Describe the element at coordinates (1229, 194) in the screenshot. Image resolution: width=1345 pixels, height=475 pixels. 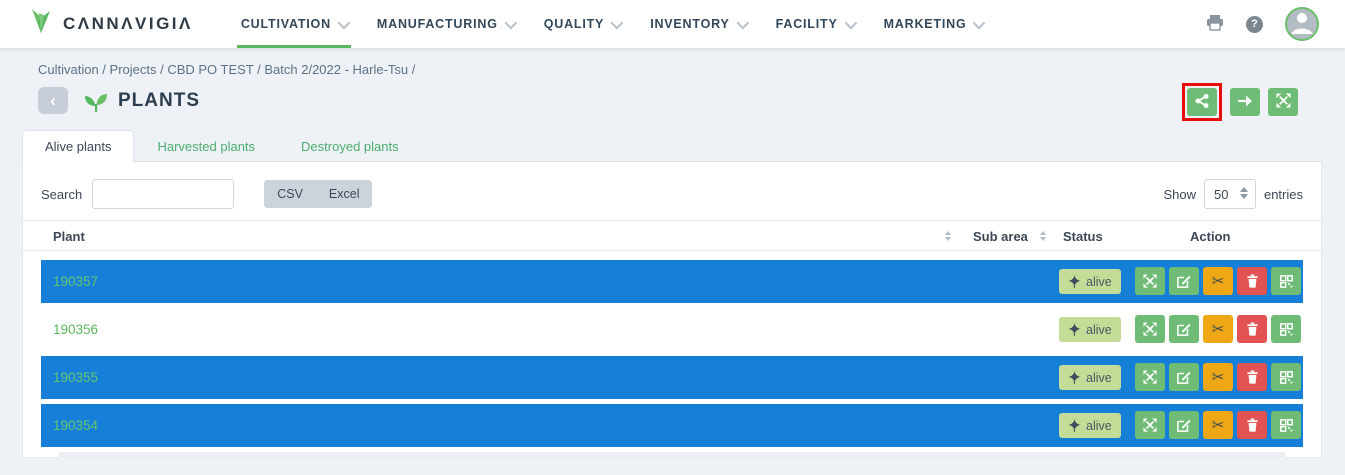
I see `page-size-select: 50` at that location.